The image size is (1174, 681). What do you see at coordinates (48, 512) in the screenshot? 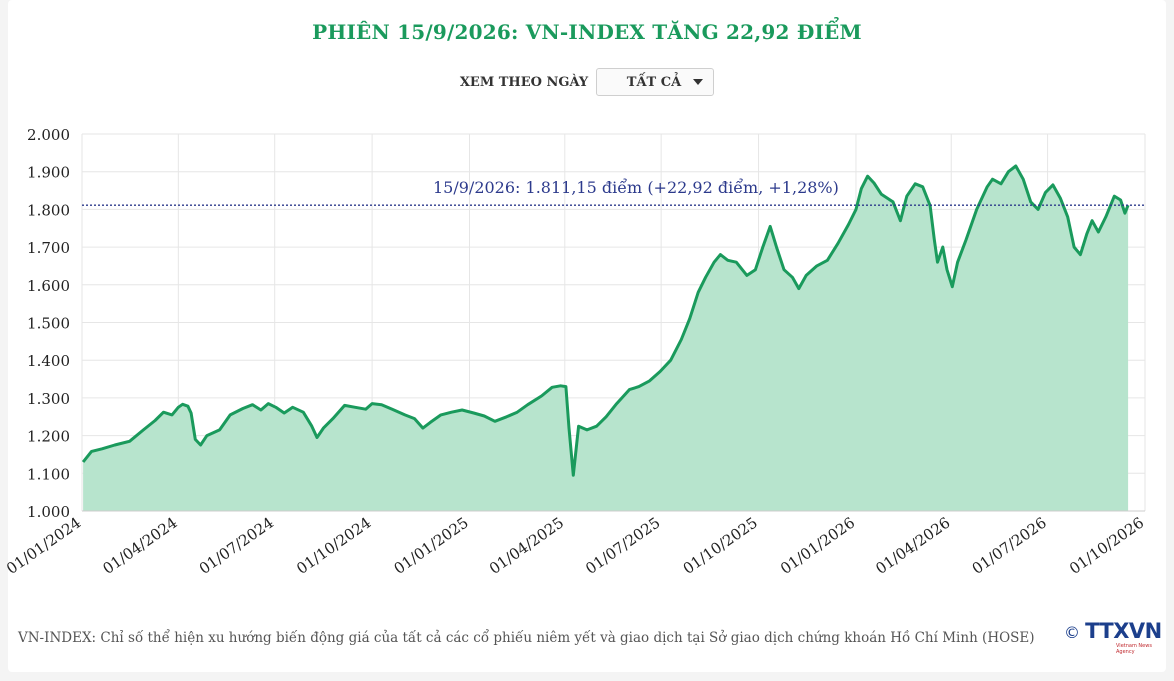
I see `y-tick-label: 1.000` at bounding box center [48, 512].